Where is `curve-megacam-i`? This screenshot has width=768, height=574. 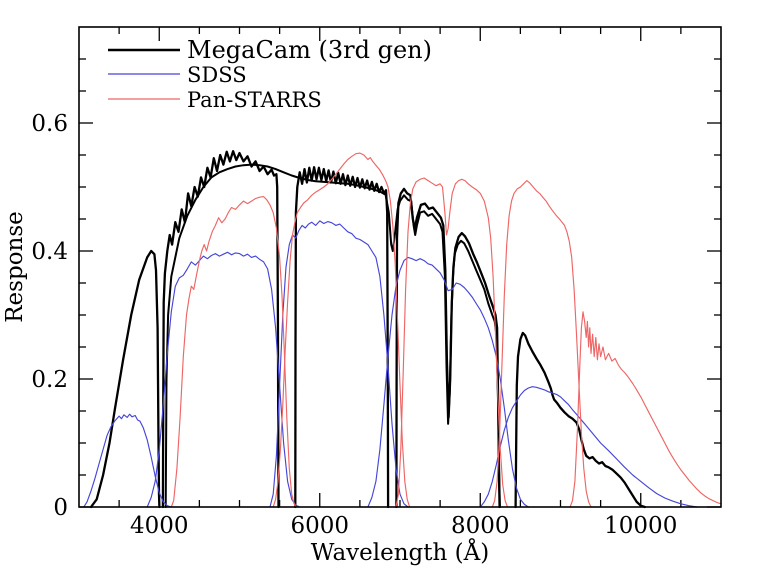 curve-megacam-i is located at coordinates (448, 348).